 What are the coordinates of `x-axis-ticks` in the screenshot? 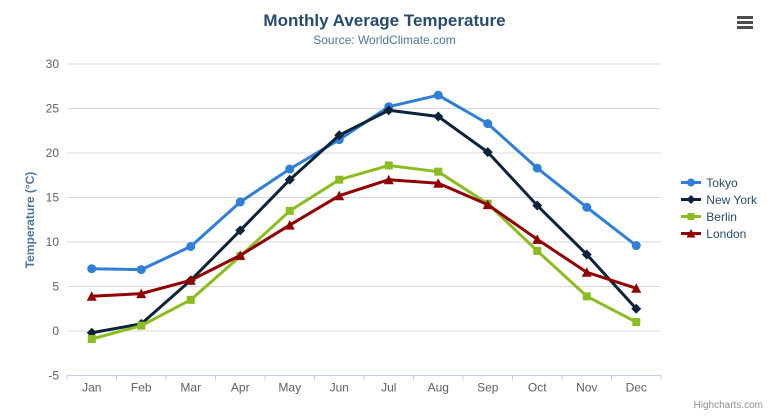 It's located at (364, 378).